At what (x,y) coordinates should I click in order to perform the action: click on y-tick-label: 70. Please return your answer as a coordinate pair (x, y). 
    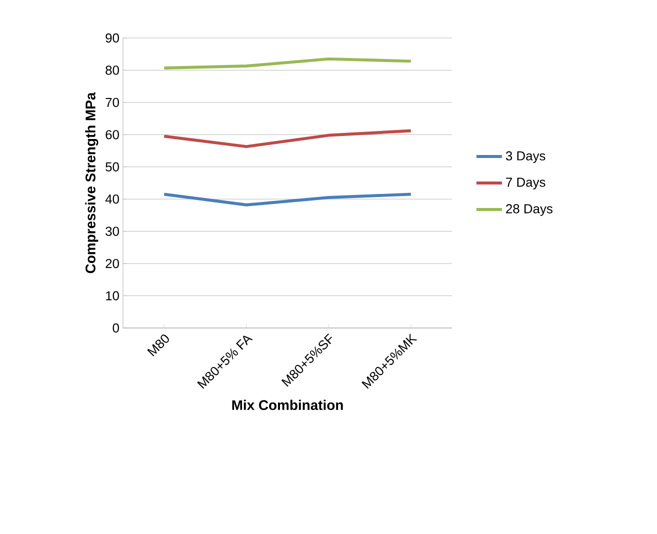
    Looking at the image, I should click on (112, 103).